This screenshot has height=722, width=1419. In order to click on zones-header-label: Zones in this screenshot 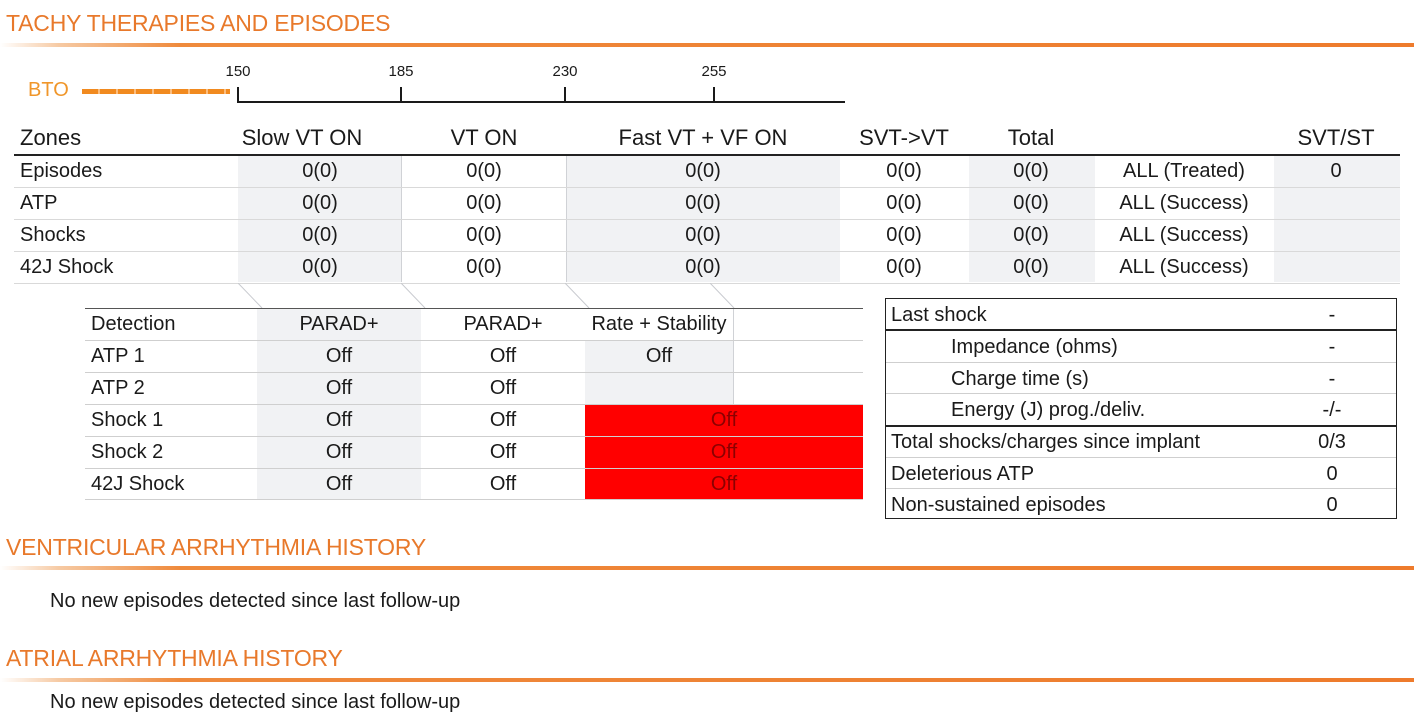, I will do `click(51, 137)`.